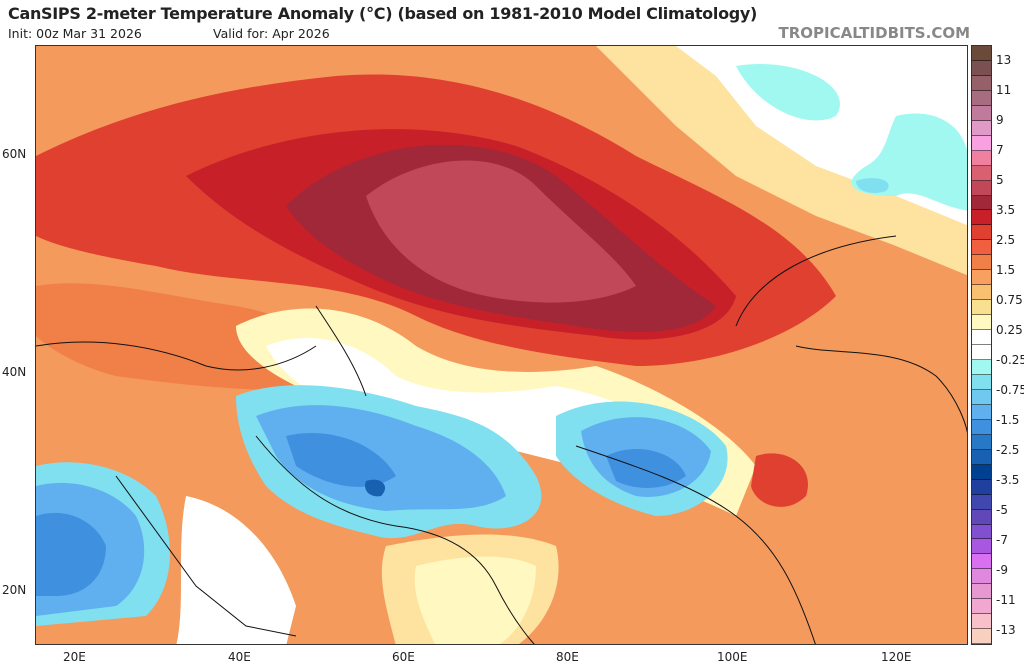 The image size is (1024, 665). Describe the element at coordinates (567, 657) in the screenshot. I see `lon-label-80e: 80E` at that location.